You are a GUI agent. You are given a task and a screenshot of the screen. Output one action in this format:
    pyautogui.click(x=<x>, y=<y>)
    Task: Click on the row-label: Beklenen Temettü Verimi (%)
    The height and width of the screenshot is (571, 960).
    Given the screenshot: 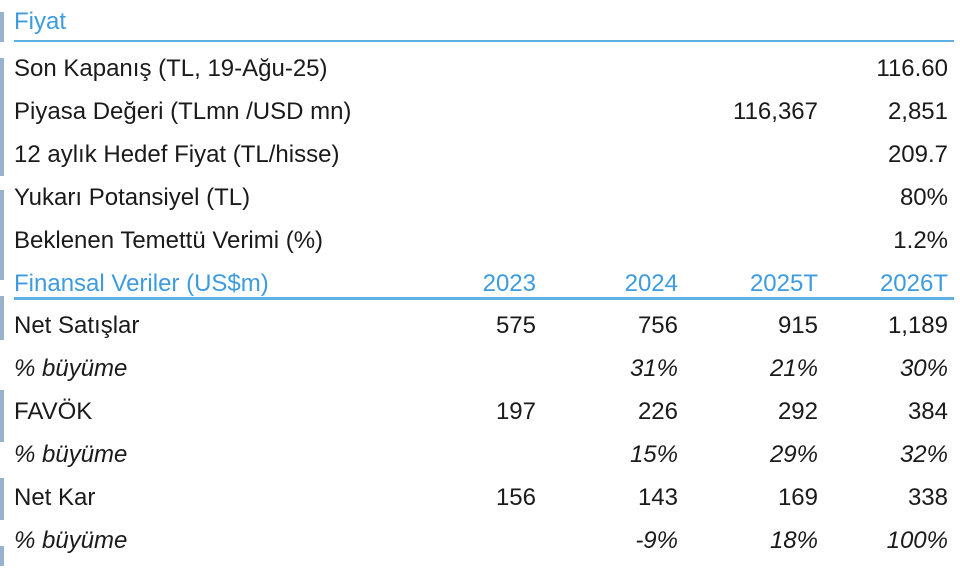 What is the action you would take?
    pyautogui.click(x=169, y=240)
    